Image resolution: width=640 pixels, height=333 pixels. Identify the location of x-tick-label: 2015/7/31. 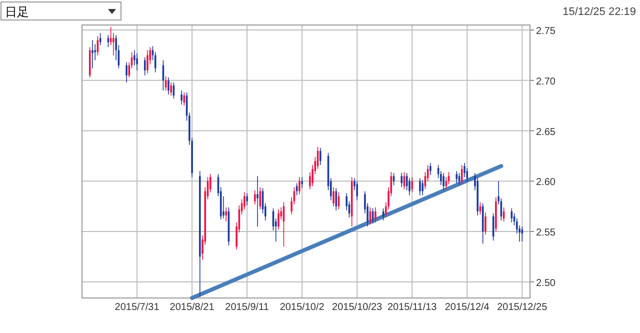
(137, 307).